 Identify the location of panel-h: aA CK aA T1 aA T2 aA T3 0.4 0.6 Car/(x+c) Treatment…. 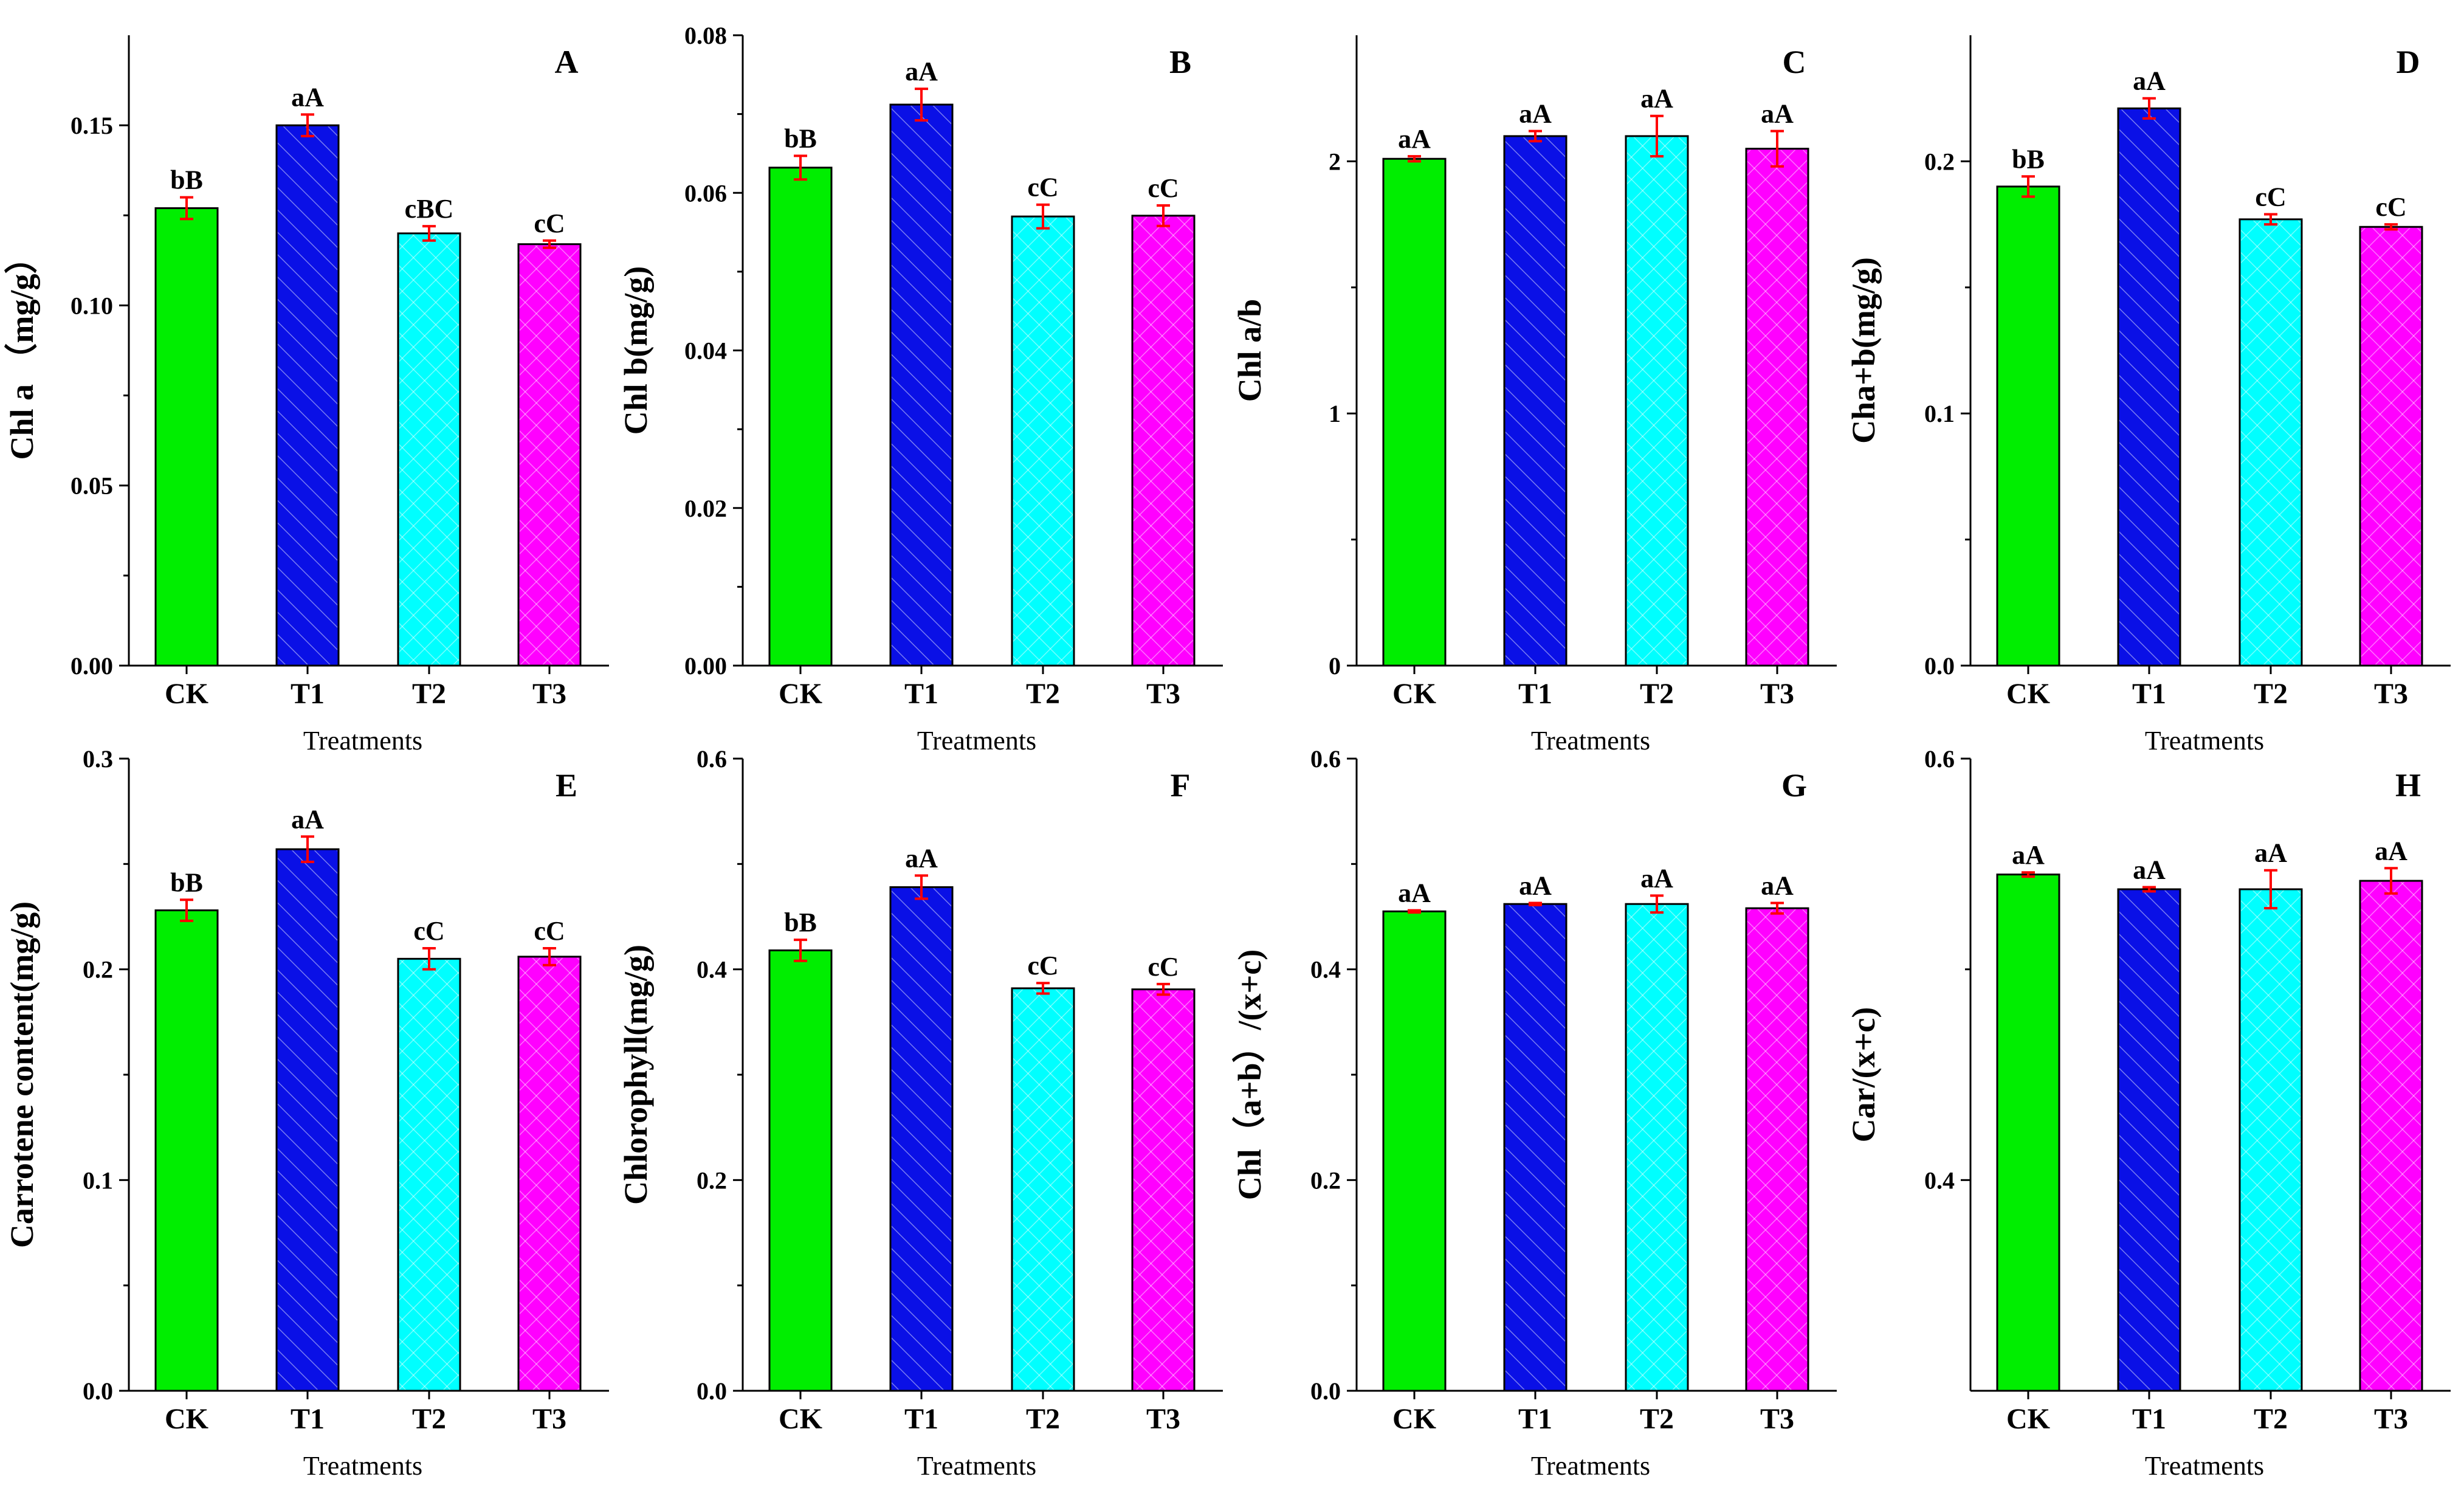
(2148, 1113).